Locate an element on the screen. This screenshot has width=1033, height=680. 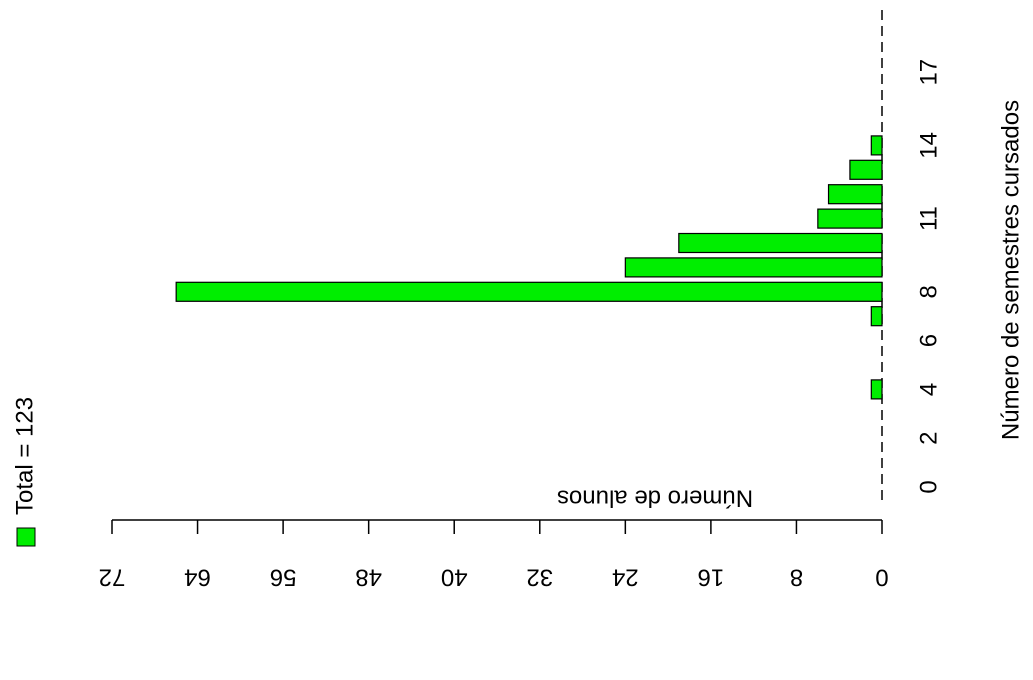
y-tick-label: 14 is located at coordinates (928, 145).